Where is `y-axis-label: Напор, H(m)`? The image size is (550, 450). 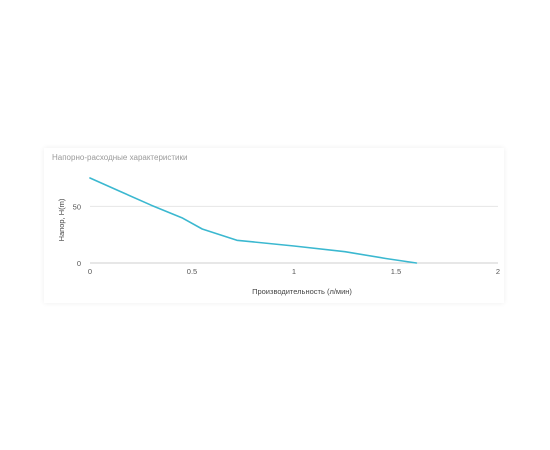 y-axis-label: Напор, H(m) is located at coordinates (61, 219).